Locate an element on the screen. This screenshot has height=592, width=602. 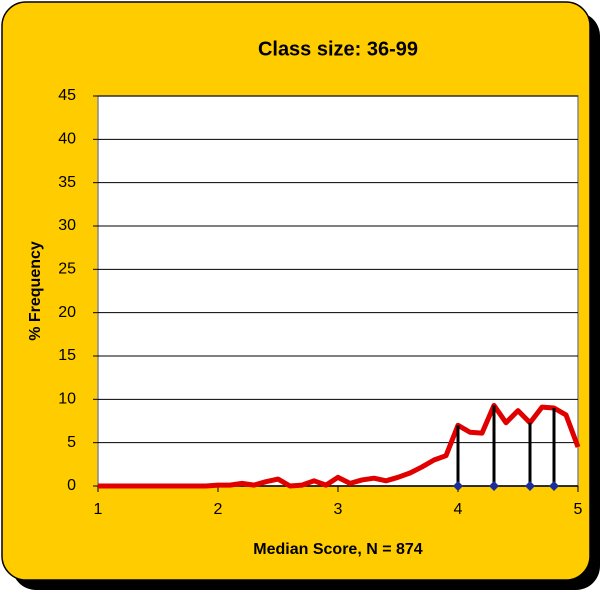
y-tick-label: 20 is located at coordinates (67, 312).